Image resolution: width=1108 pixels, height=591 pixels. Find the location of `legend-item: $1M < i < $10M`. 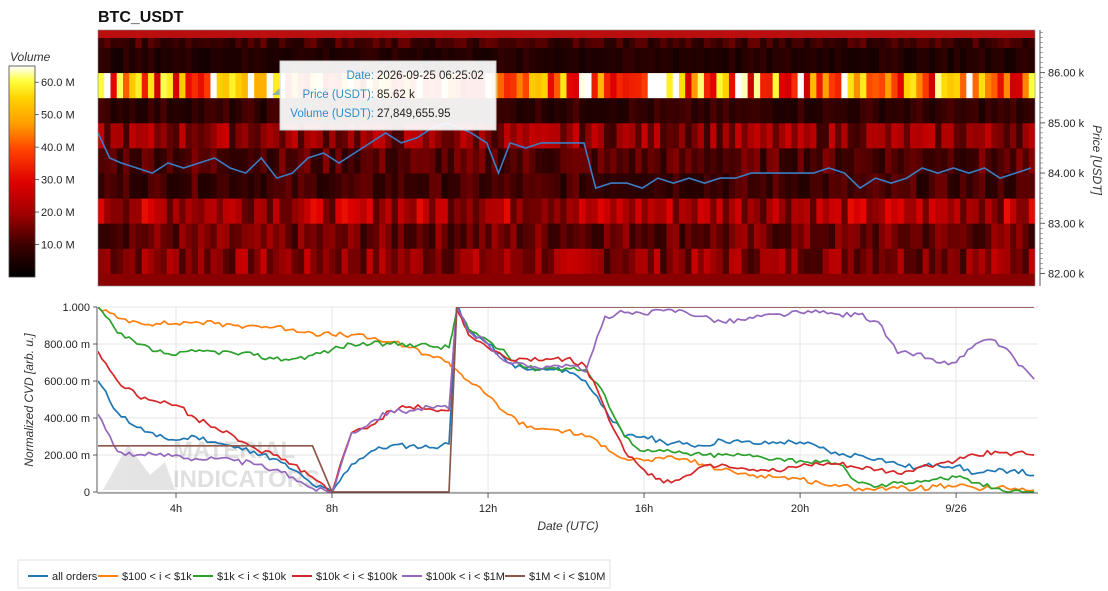

legend-item: $1M < i < $10M is located at coordinates (555, 577).